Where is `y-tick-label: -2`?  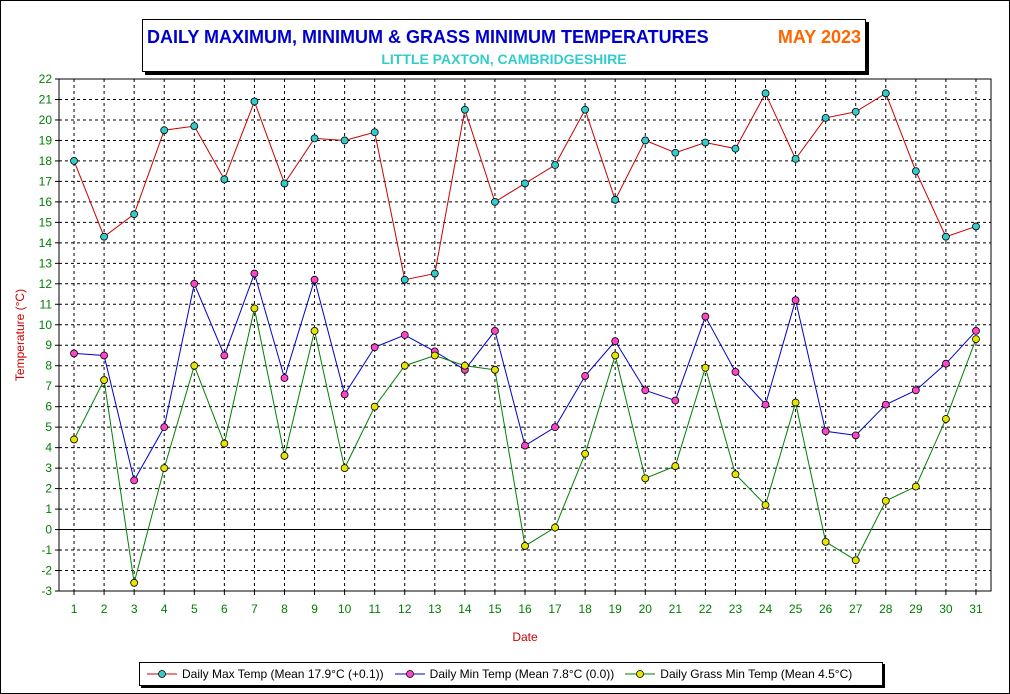
y-tick-label: -2 is located at coordinates (46, 571).